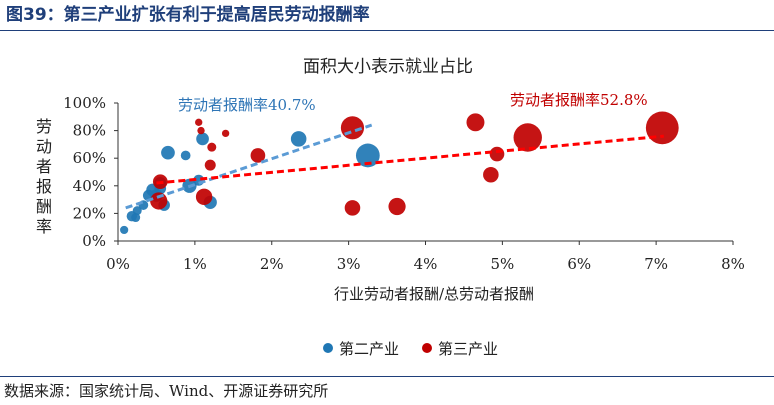 The image size is (774, 405). Describe the element at coordinates (410, 349) in the screenshot. I see `legend: 第二产业 第三产业` at that location.